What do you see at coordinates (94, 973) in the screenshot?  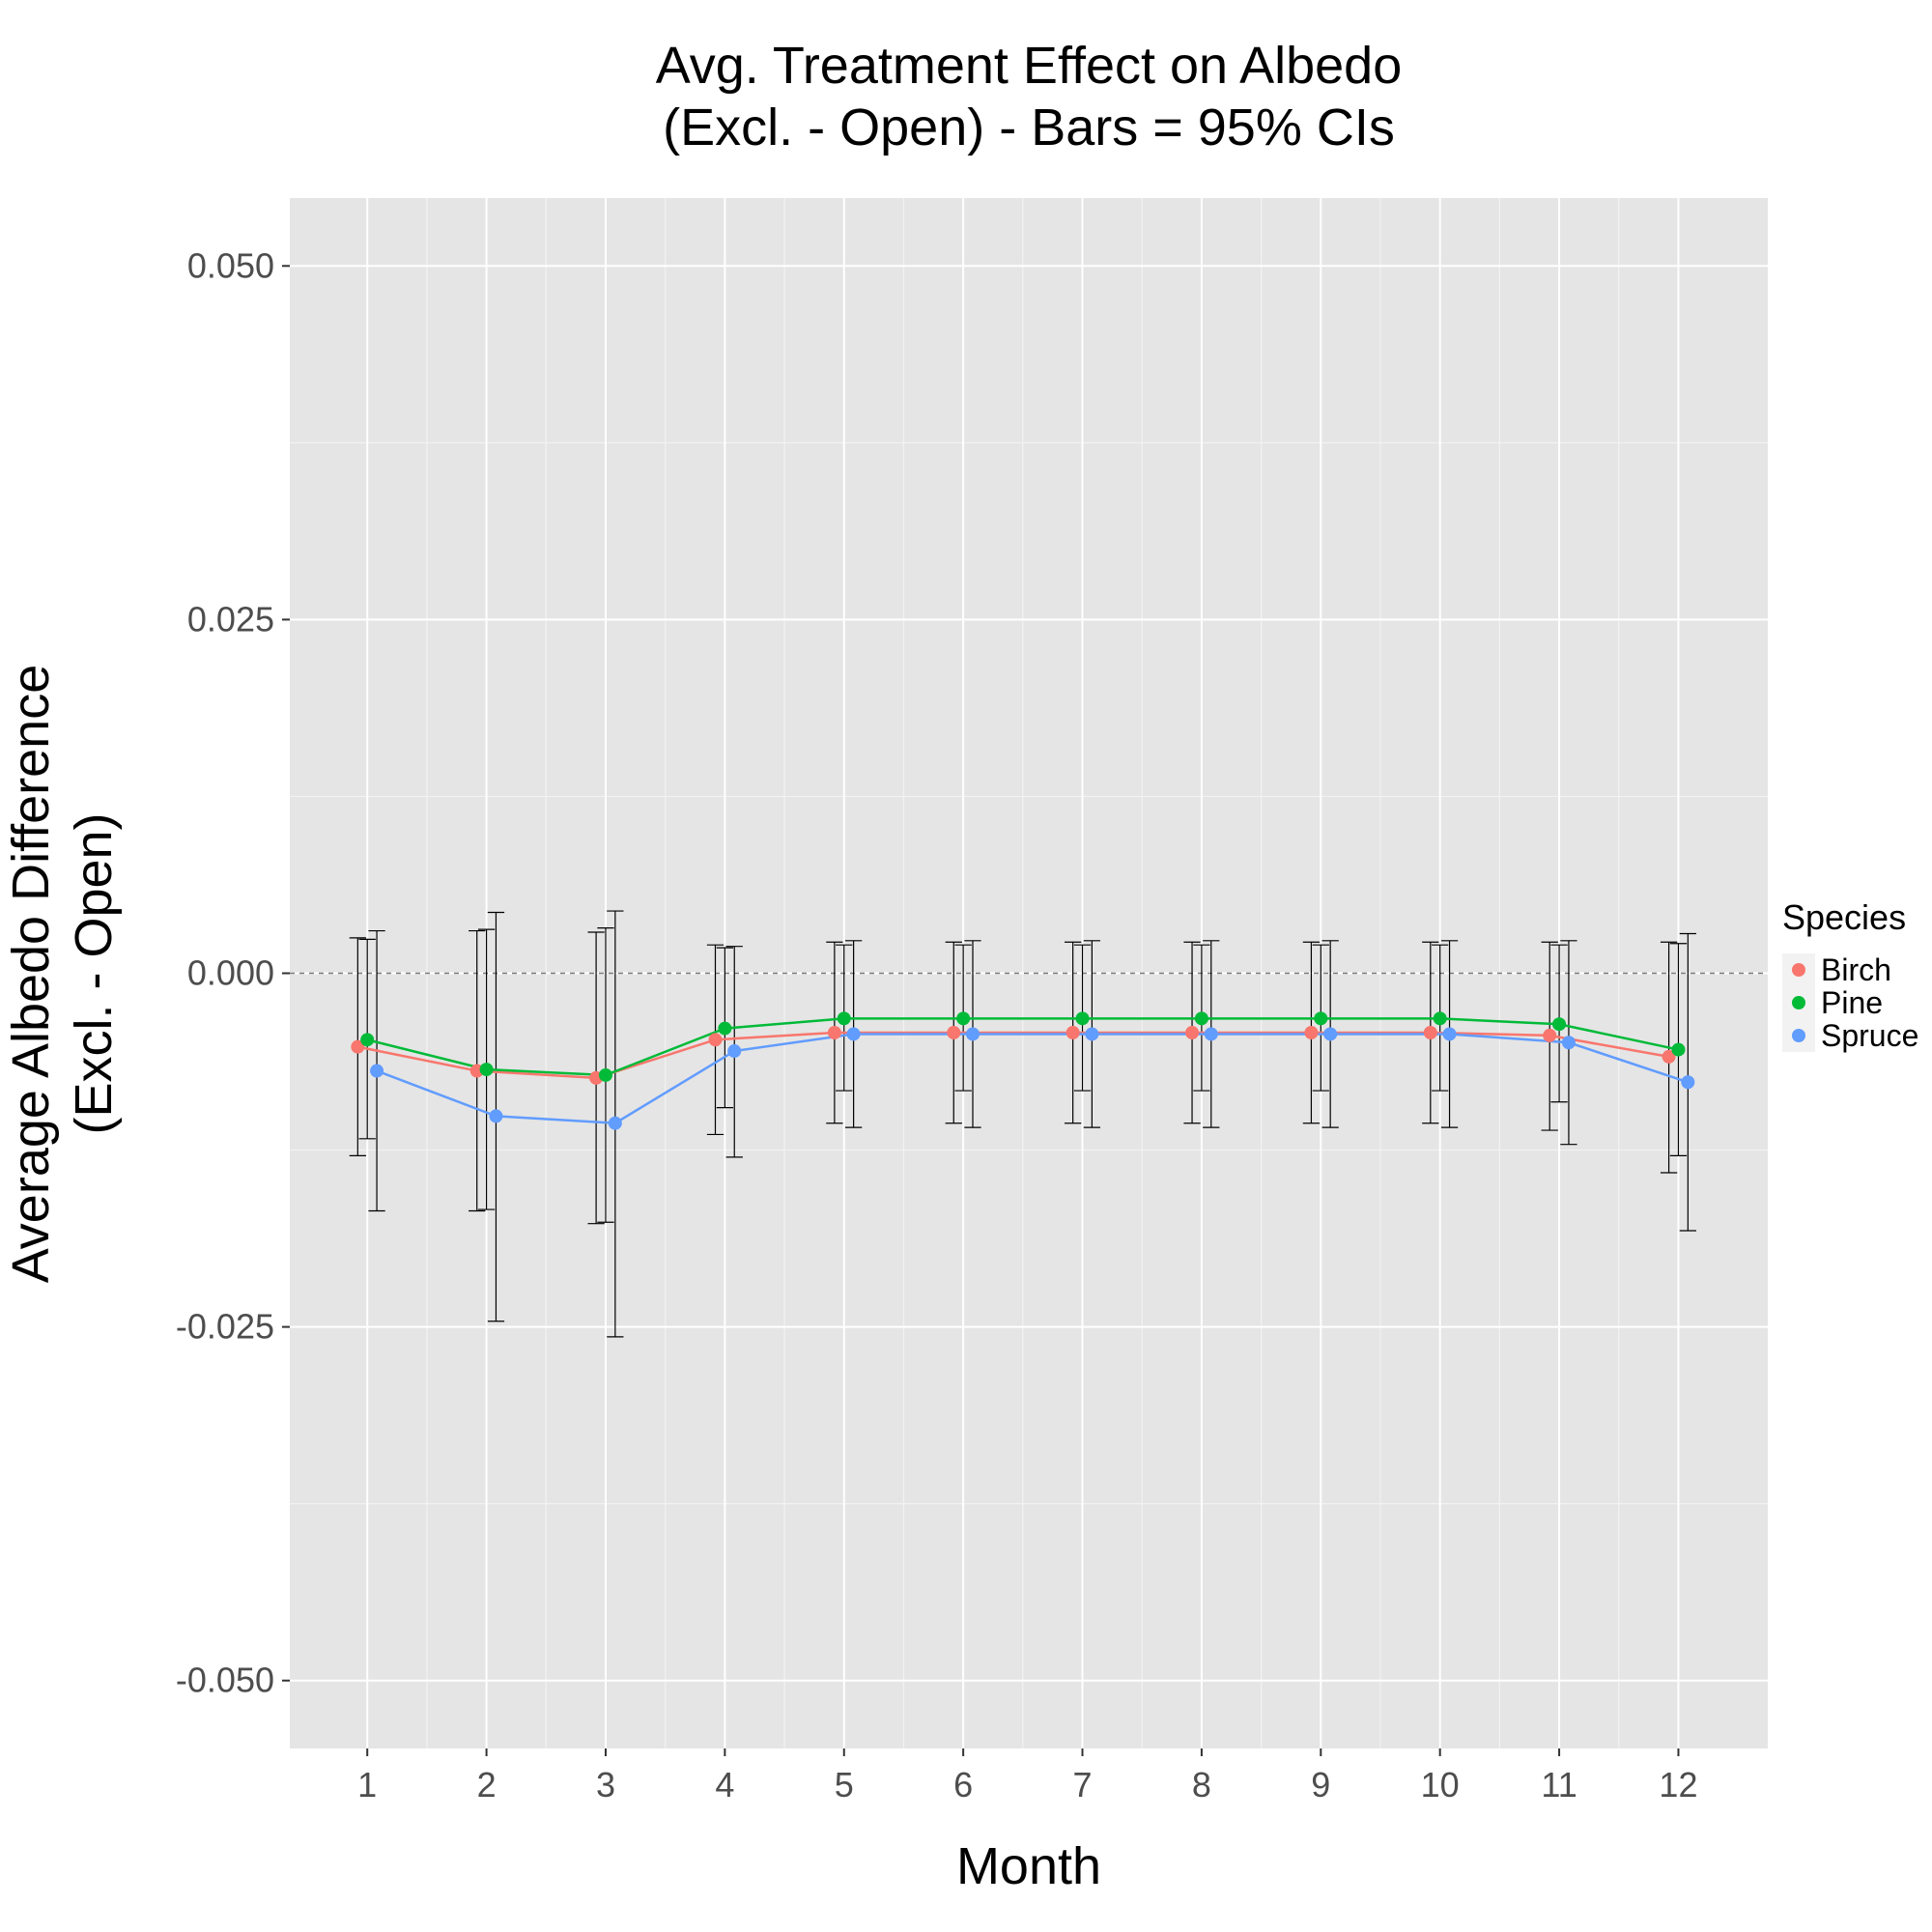 I see `y-axis-title-line2: (Excl. - Open)` at bounding box center [94, 973].